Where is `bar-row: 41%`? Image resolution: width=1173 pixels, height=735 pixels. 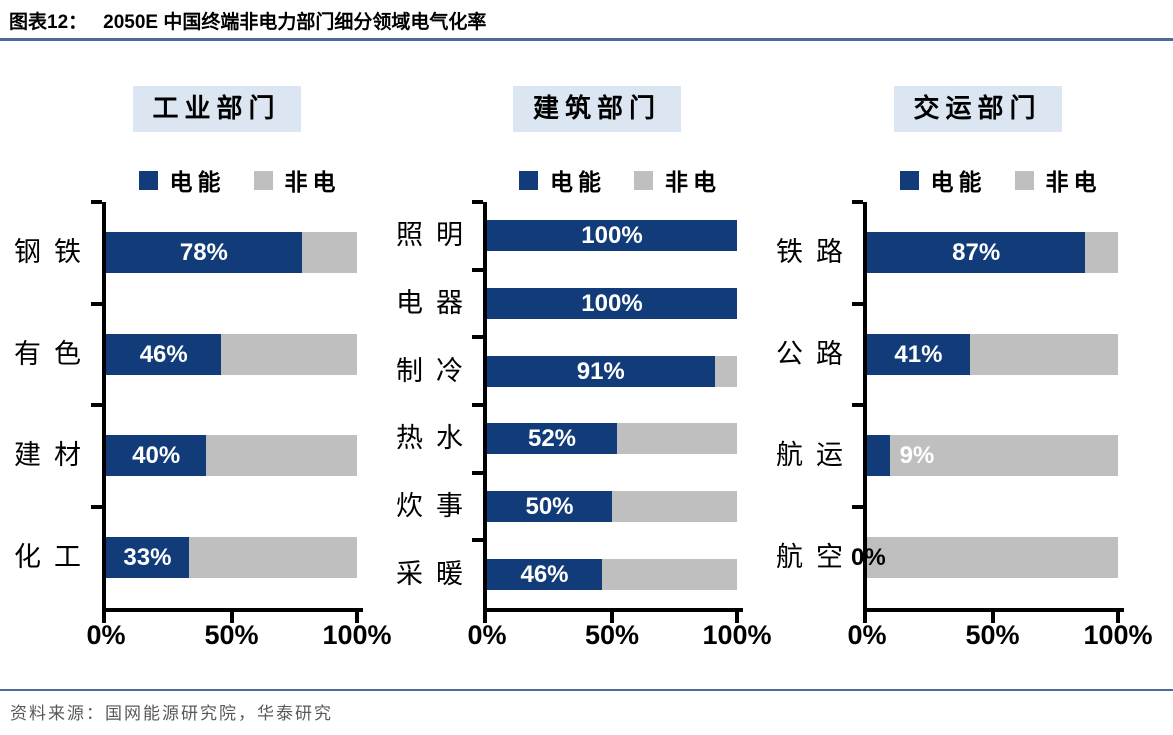 bar-row: 41% is located at coordinates (992, 354).